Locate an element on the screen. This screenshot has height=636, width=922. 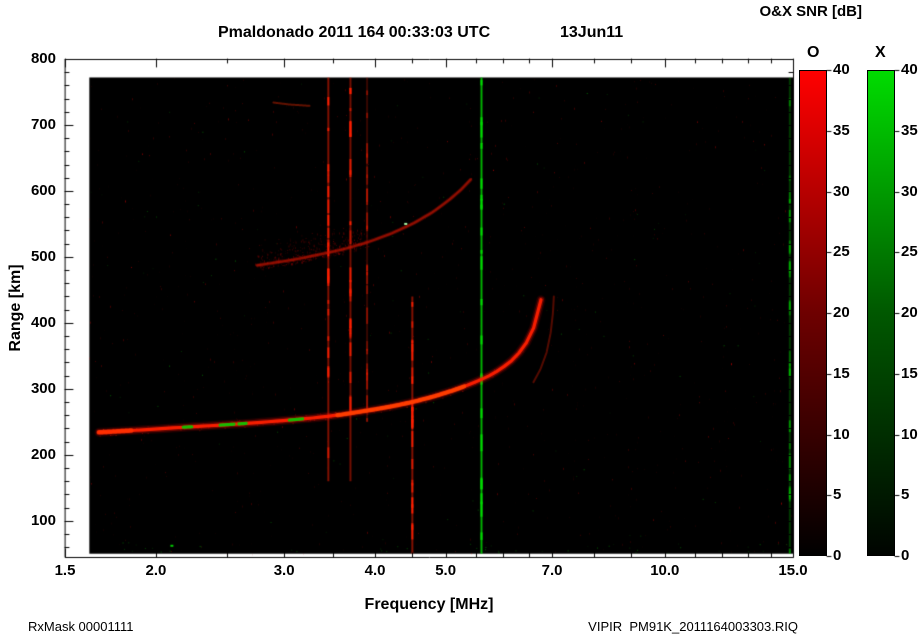
x-colorbar-tick-label: 10 is located at coordinates (909, 434).